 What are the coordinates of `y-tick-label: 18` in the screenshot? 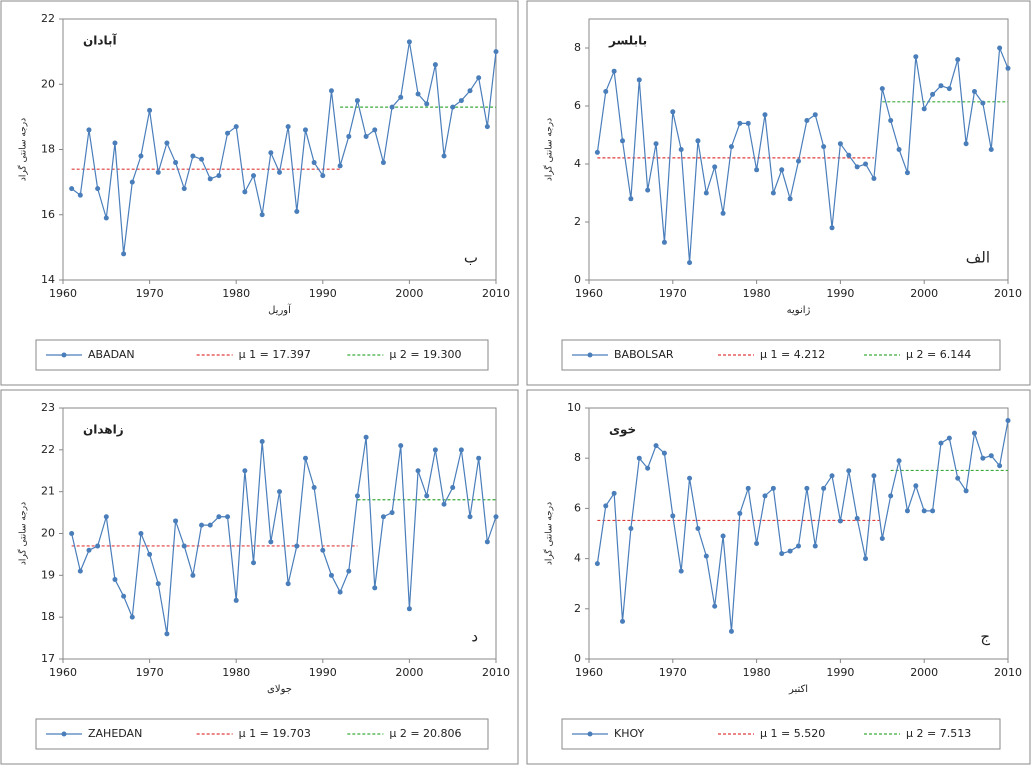 It's located at (48, 616).